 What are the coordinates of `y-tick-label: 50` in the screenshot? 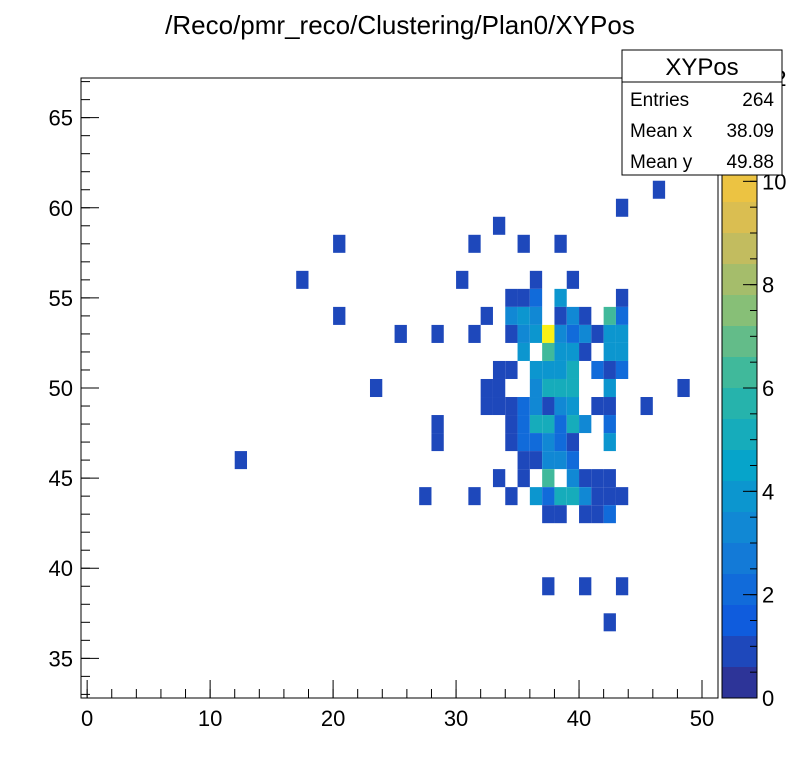 It's located at (61, 388).